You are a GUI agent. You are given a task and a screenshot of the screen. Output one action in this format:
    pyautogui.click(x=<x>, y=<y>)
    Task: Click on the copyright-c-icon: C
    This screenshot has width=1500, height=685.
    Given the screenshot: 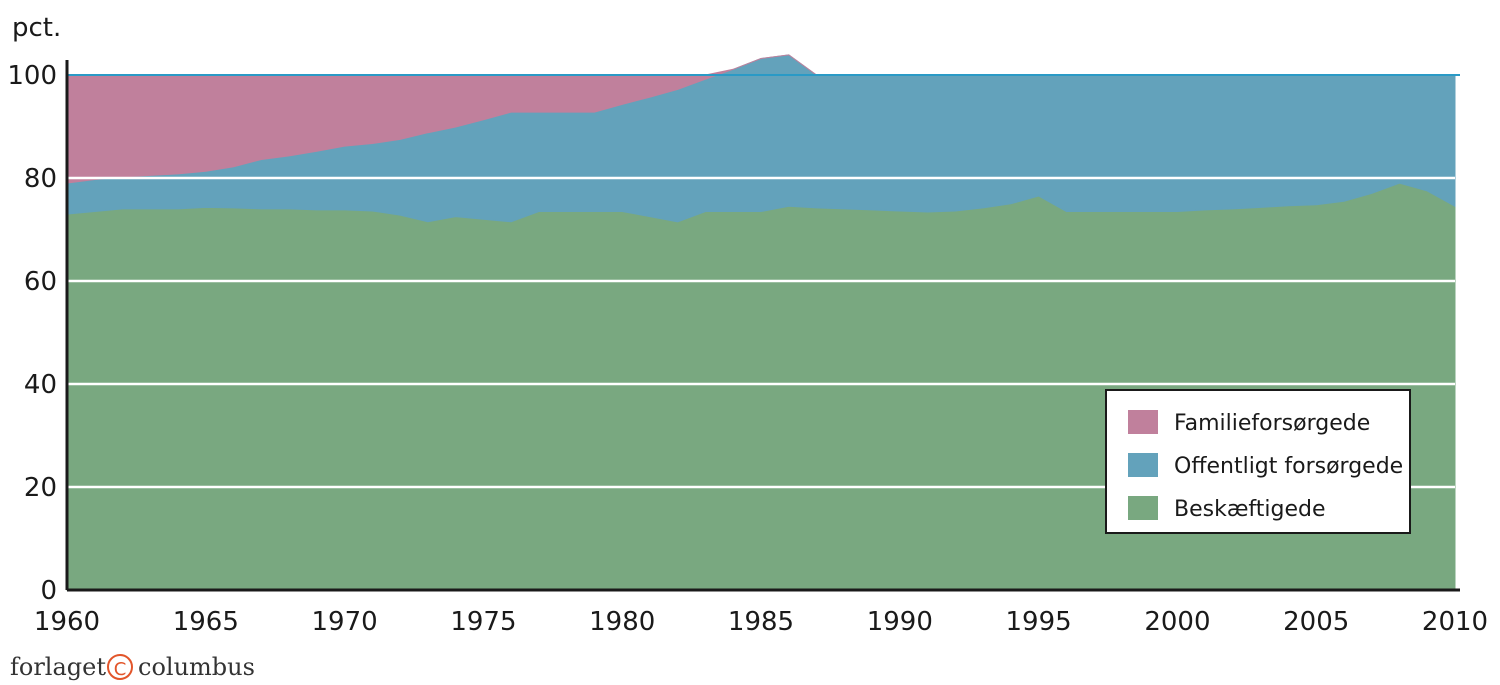 What is the action you would take?
    pyautogui.click(x=120, y=669)
    